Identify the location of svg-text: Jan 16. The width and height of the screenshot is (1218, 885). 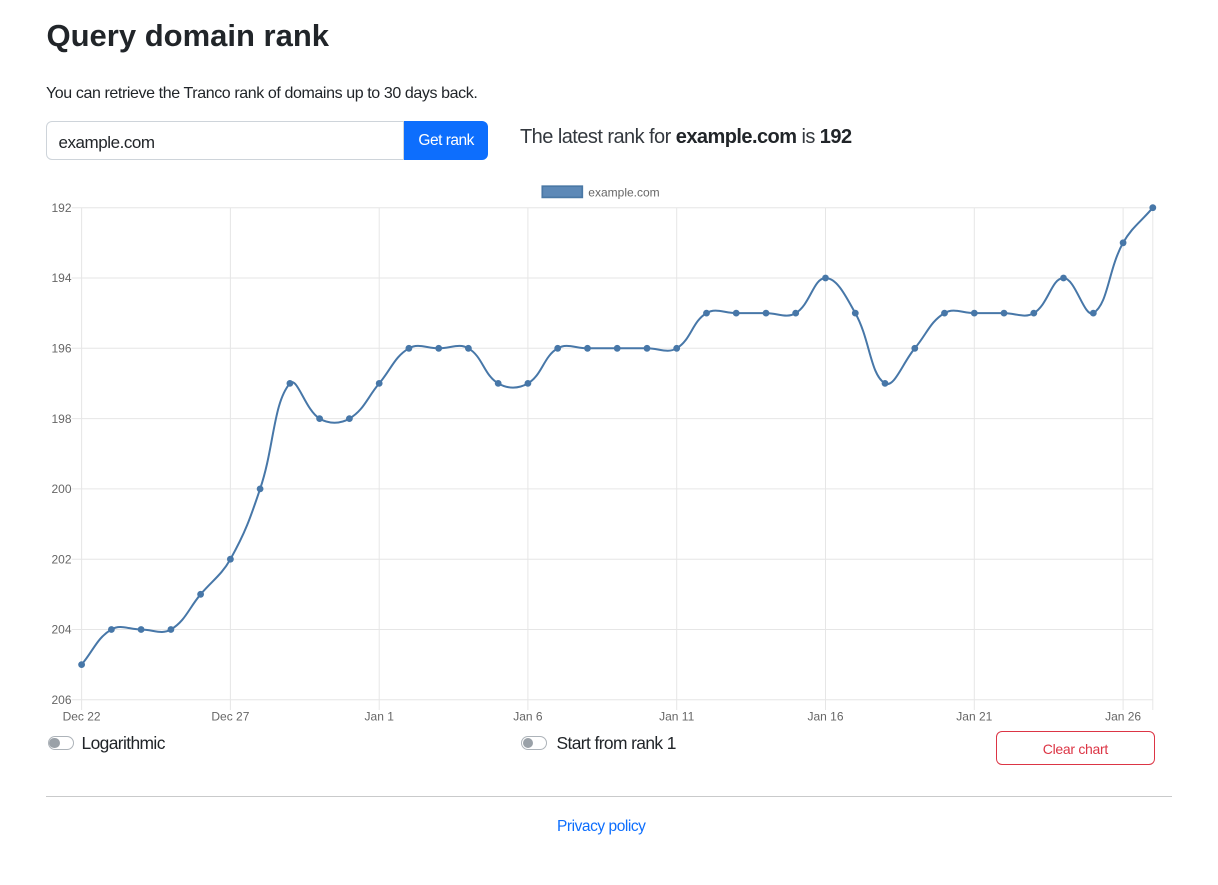
(825, 716).